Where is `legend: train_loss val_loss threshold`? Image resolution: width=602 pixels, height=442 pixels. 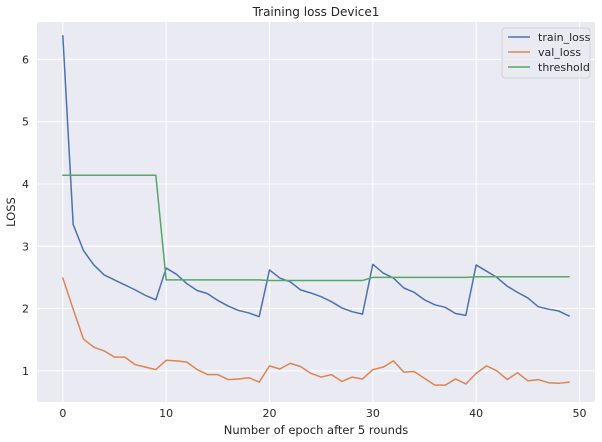
legend: train_loss val_loss threshold is located at coordinates (546, 53).